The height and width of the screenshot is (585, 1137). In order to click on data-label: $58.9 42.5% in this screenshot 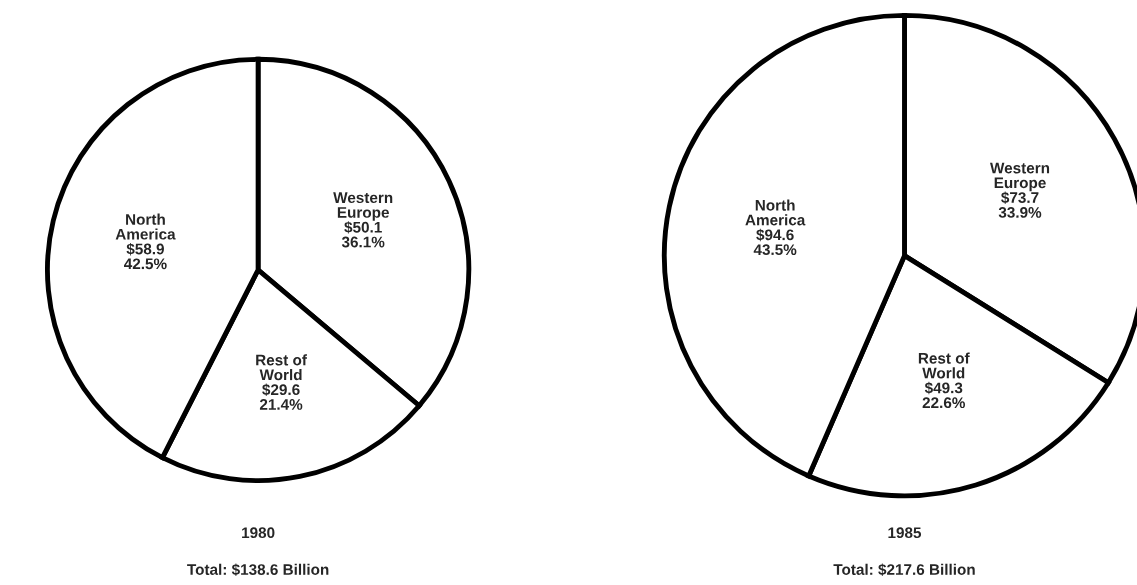, I will do `click(145, 256)`.